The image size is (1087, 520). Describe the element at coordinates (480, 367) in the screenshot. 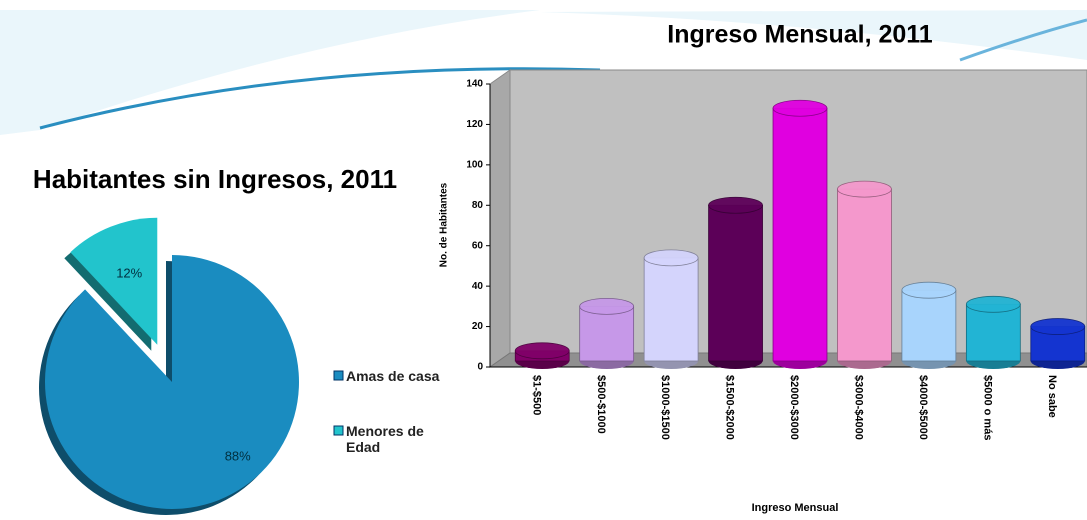

I see `y-tick-label: 0` at that location.